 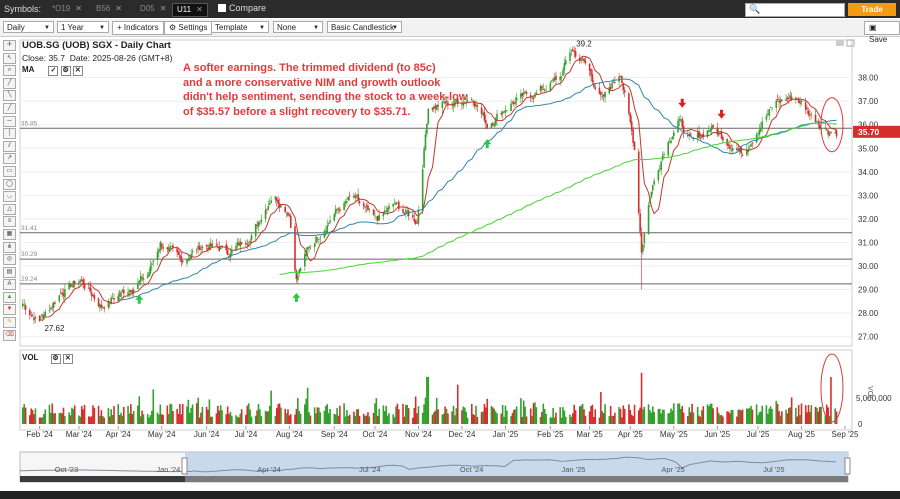 What do you see at coordinates (868, 195) in the screenshot?
I see `y-tick-label: 33.00` at bounding box center [868, 195].